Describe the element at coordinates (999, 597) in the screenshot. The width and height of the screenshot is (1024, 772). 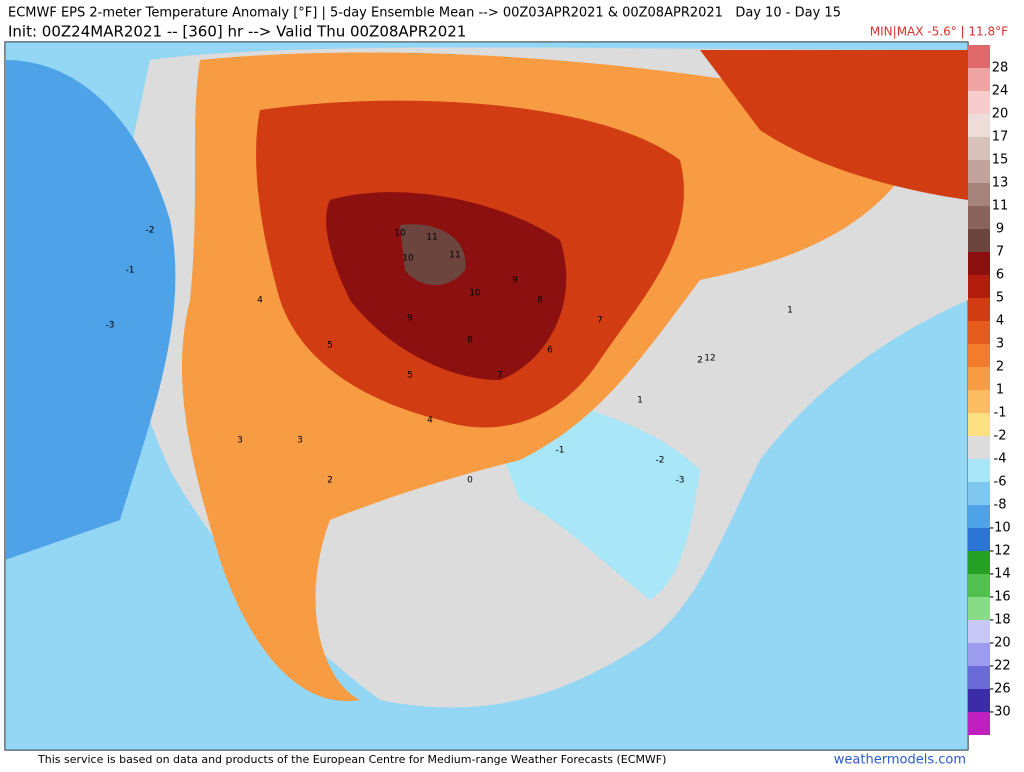
I see `colorbar-label: -16` at that location.